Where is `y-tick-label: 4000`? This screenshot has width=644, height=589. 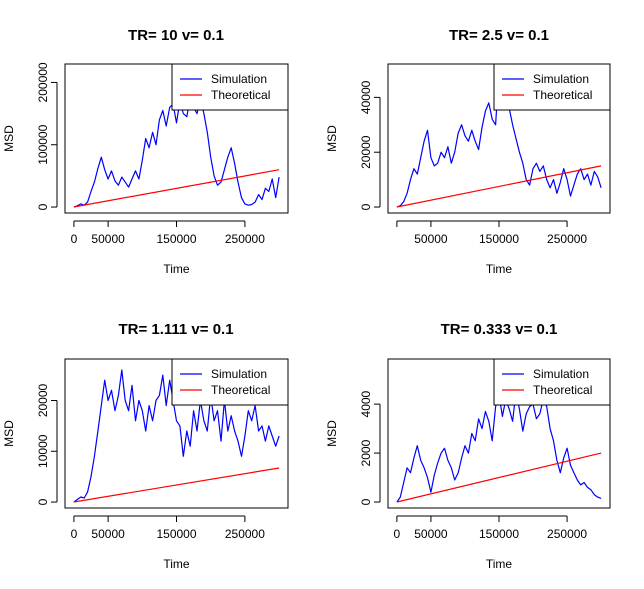
y-tick-label: 4000 is located at coordinates (366, 403).